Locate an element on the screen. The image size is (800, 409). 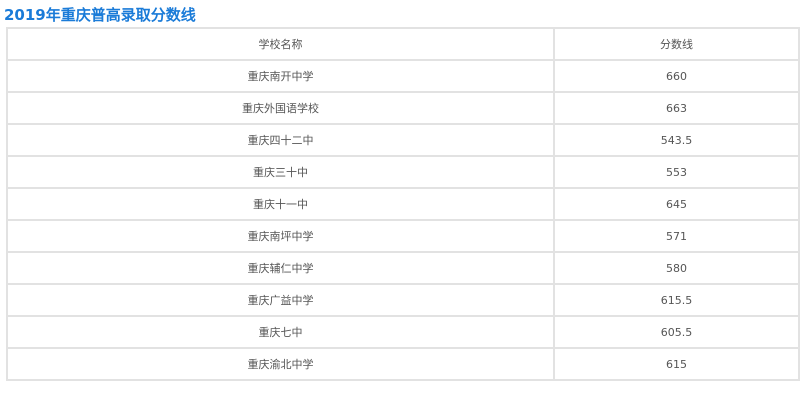
table-row: 重庆南坪中学 571 is located at coordinates (403, 236).